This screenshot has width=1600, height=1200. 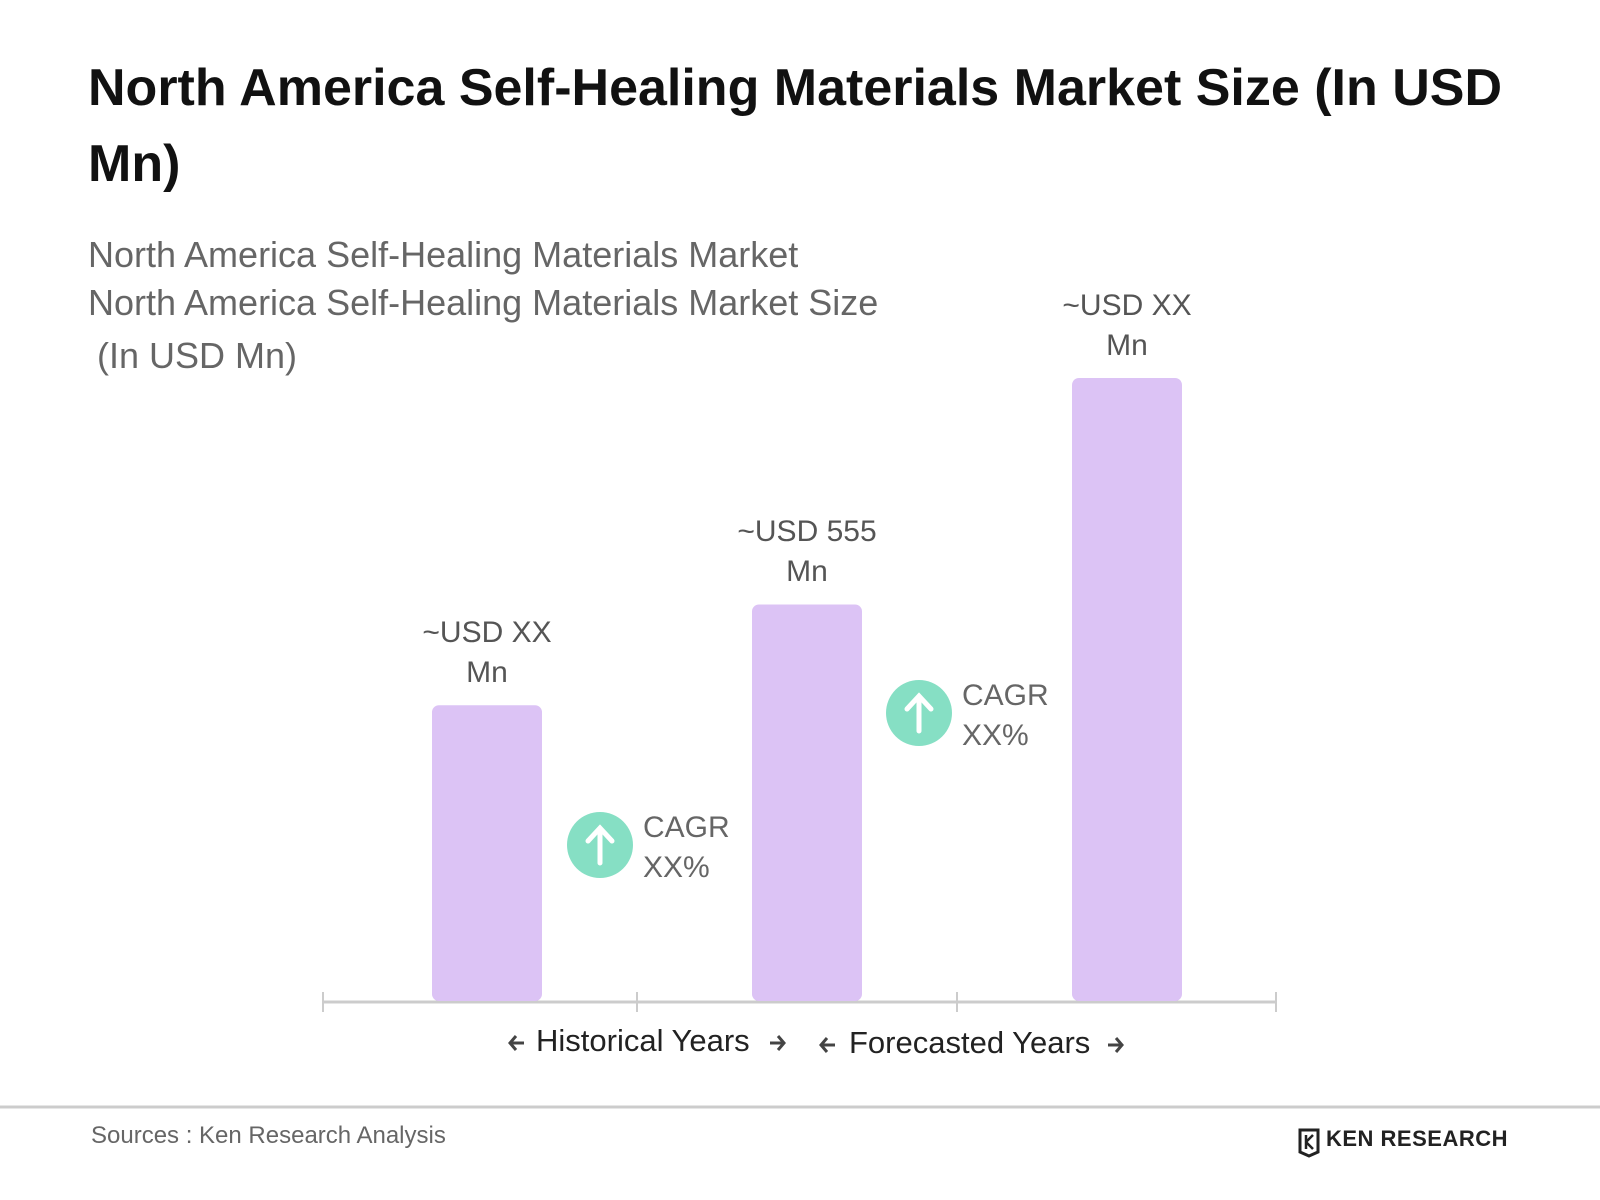 I want to click on source: Sources : Ken Research Analysis, so click(x=268, y=1135).